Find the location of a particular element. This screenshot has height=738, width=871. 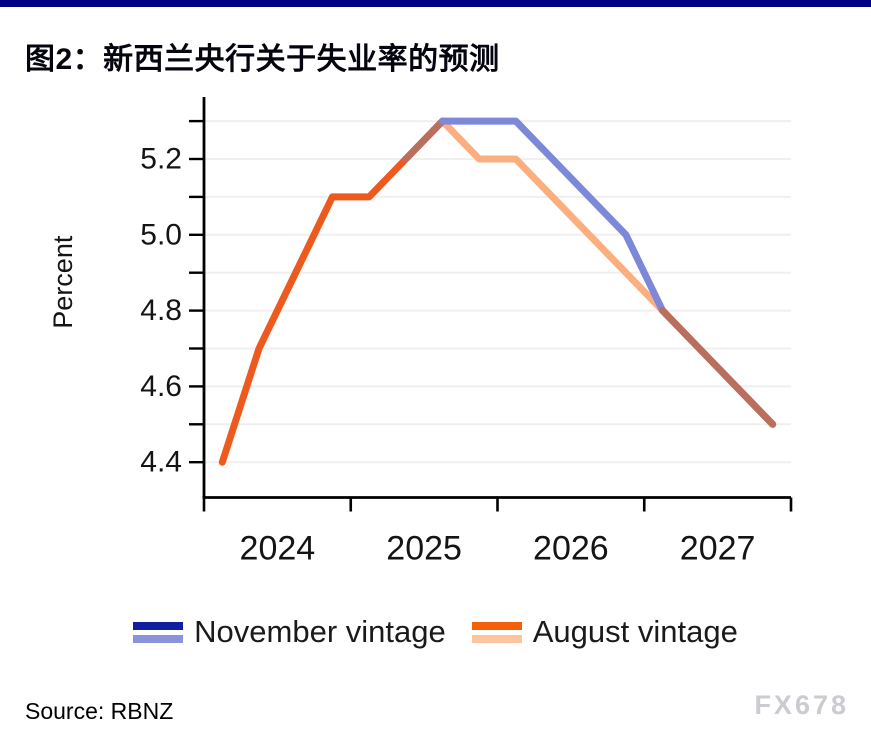

legend-label-november: November vintage is located at coordinates (320, 631).